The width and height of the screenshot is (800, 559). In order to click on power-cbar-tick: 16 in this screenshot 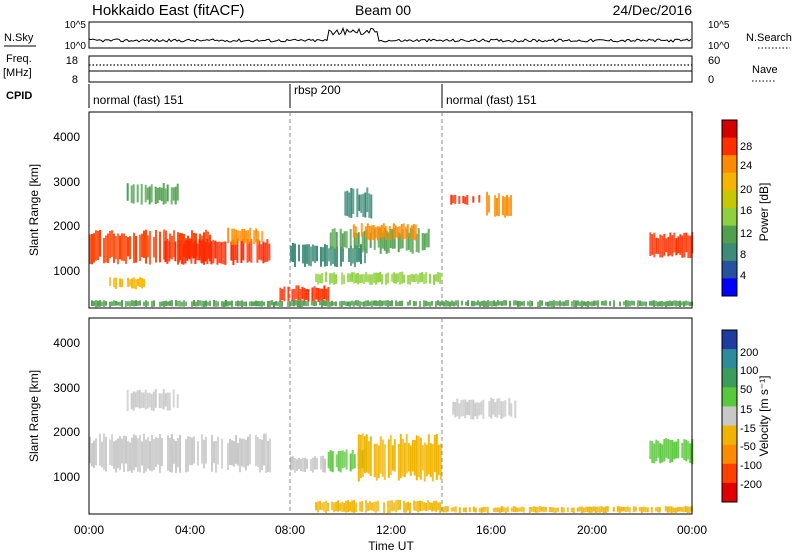, I will do `click(746, 211)`.